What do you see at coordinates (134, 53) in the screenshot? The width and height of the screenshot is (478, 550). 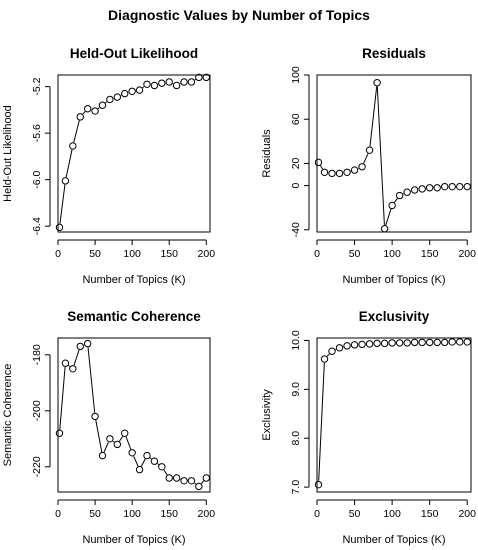 I see `held-out-likelihood-title: Held-Out Likelihood` at bounding box center [134, 53].